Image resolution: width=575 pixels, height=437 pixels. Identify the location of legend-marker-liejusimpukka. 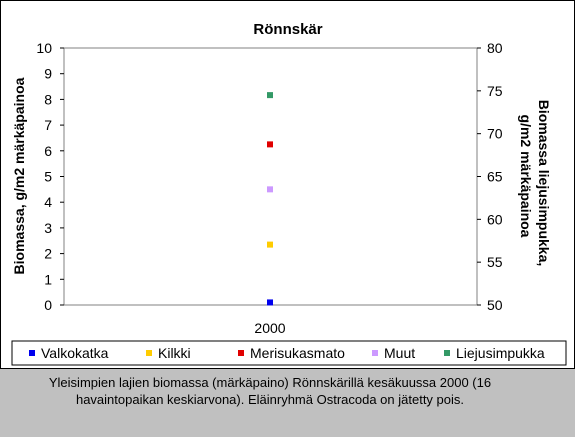
(447, 353).